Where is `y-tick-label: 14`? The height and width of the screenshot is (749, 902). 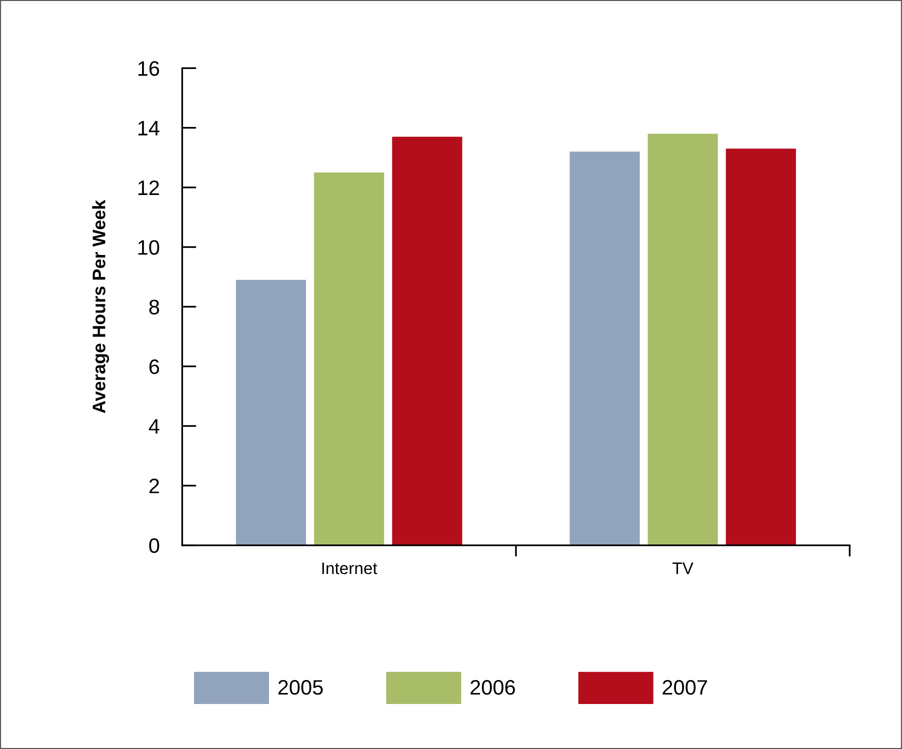
y-tick-label: 14 is located at coordinates (149, 128).